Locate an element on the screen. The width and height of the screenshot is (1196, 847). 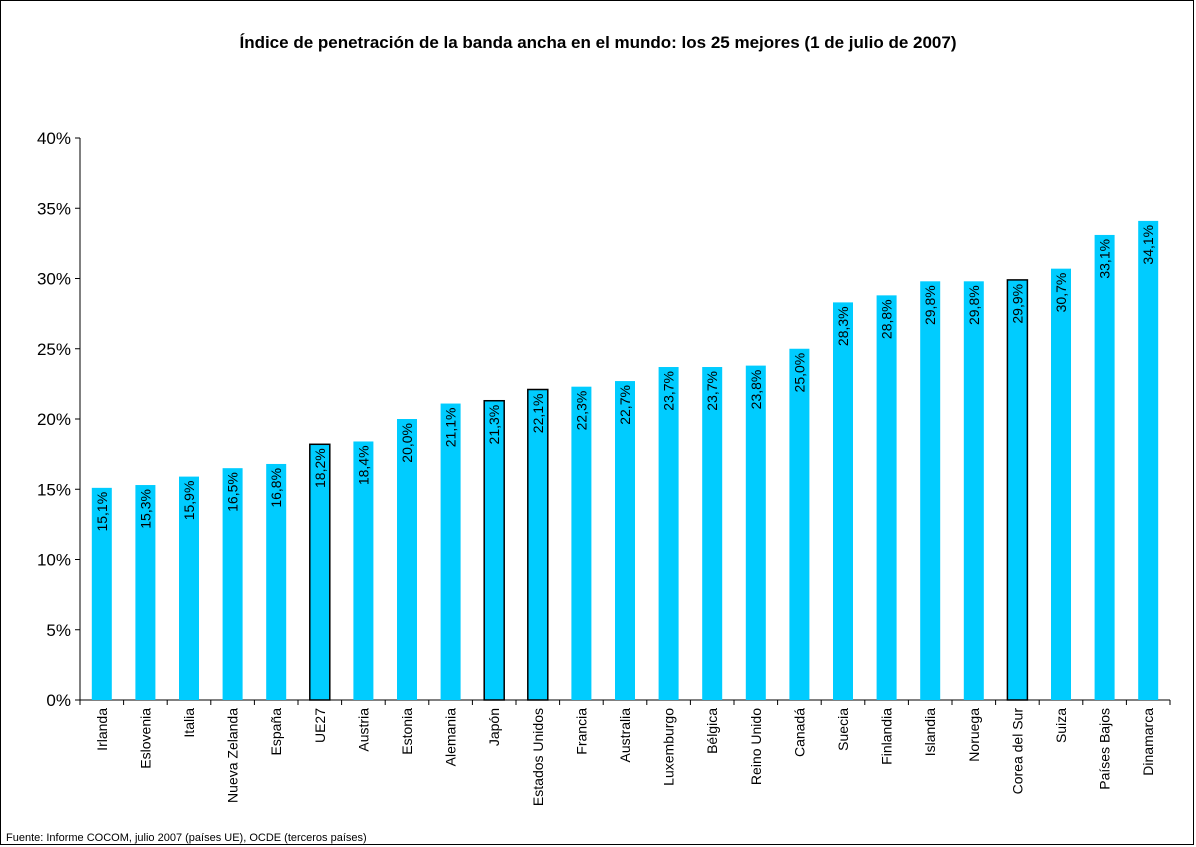
category-label: Suecia is located at coordinates (843, 729).